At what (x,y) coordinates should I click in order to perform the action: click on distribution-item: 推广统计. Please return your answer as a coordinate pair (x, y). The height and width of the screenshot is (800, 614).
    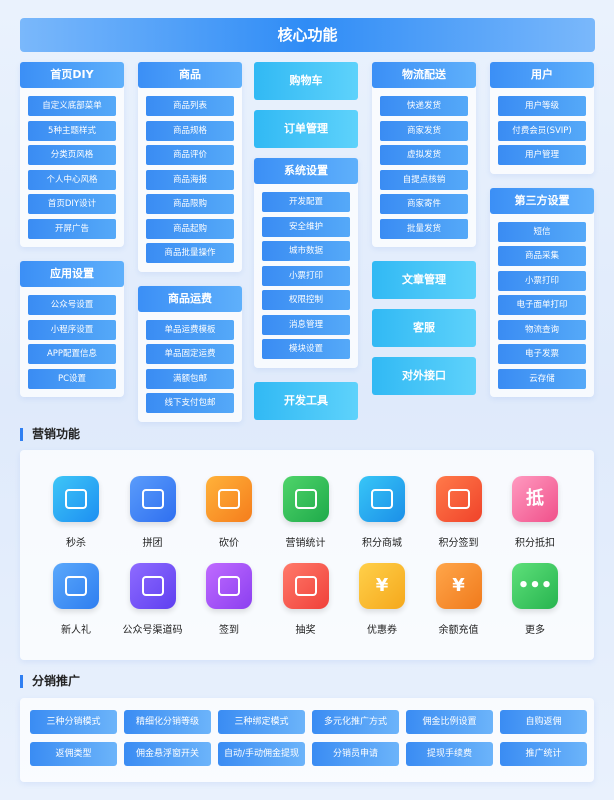
    Looking at the image, I should click on (543, 754).